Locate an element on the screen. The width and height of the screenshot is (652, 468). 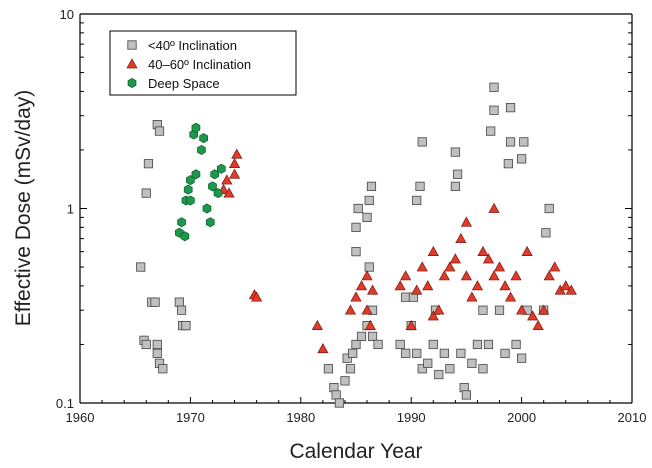
x-tick-label: 2010 is located at coordinates (632, 417).